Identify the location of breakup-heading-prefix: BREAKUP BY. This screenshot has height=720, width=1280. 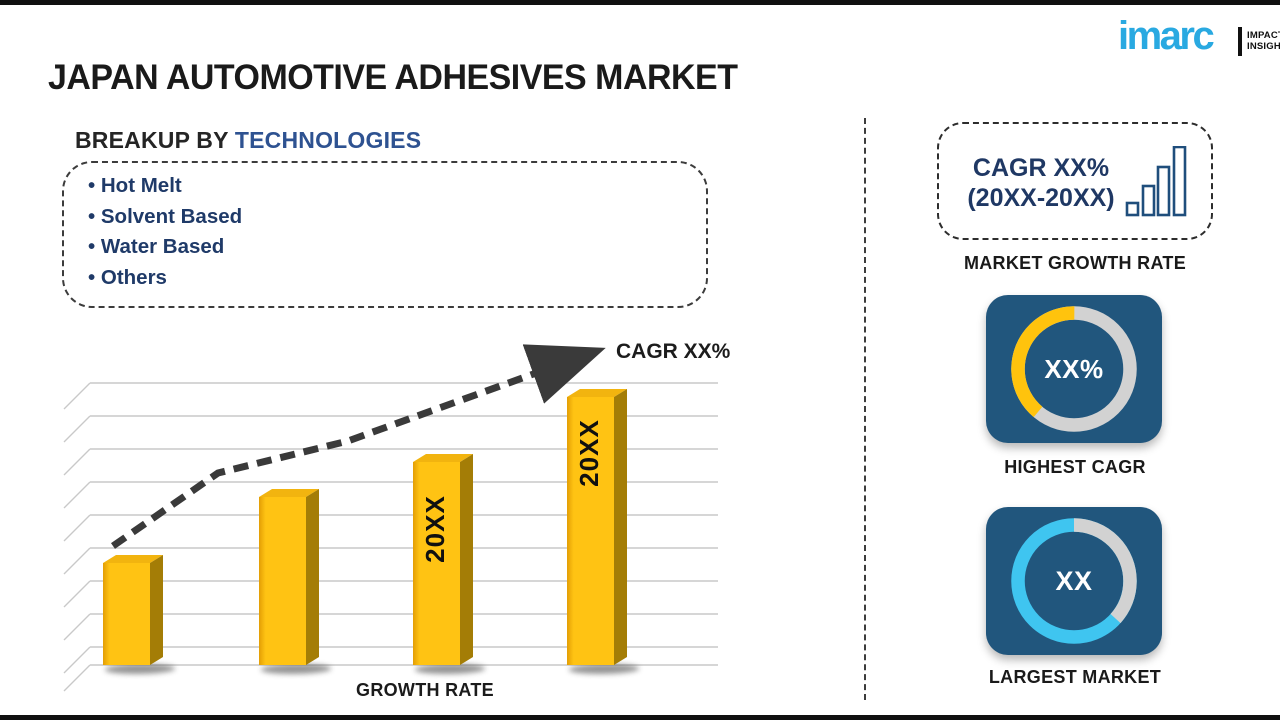
(155, 140).